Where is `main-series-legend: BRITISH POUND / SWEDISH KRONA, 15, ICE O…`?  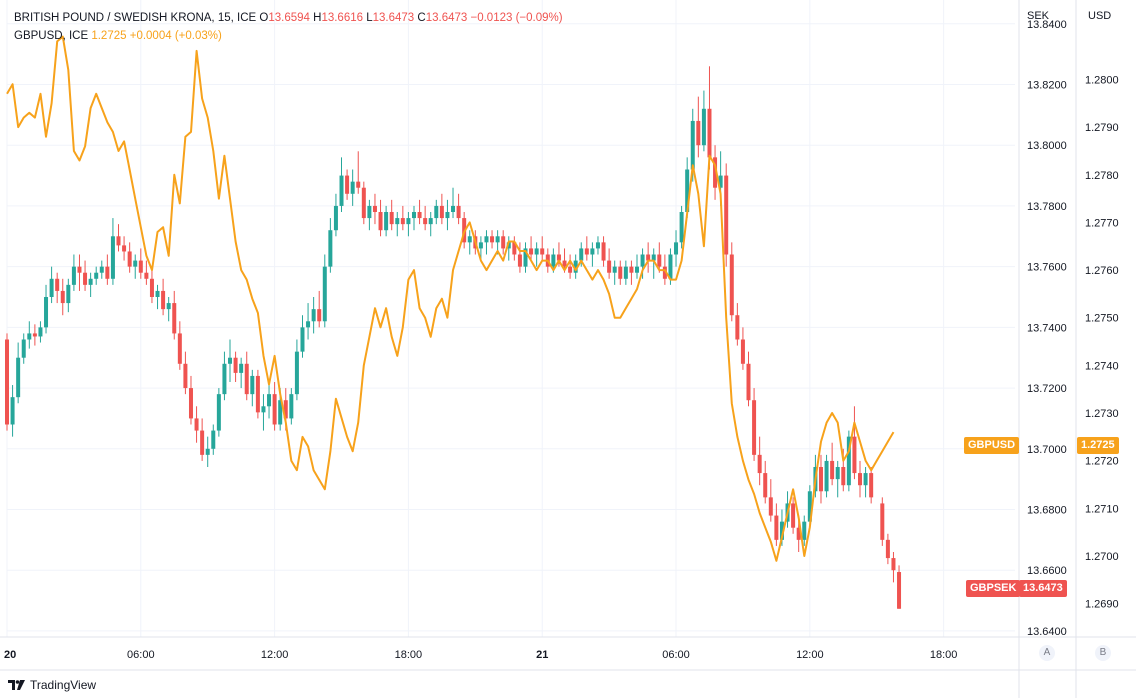 main-series-legend: BRITISH POUND / SWEDISH KRONA, 15, ICE O… is located at coordinates (288, 18).